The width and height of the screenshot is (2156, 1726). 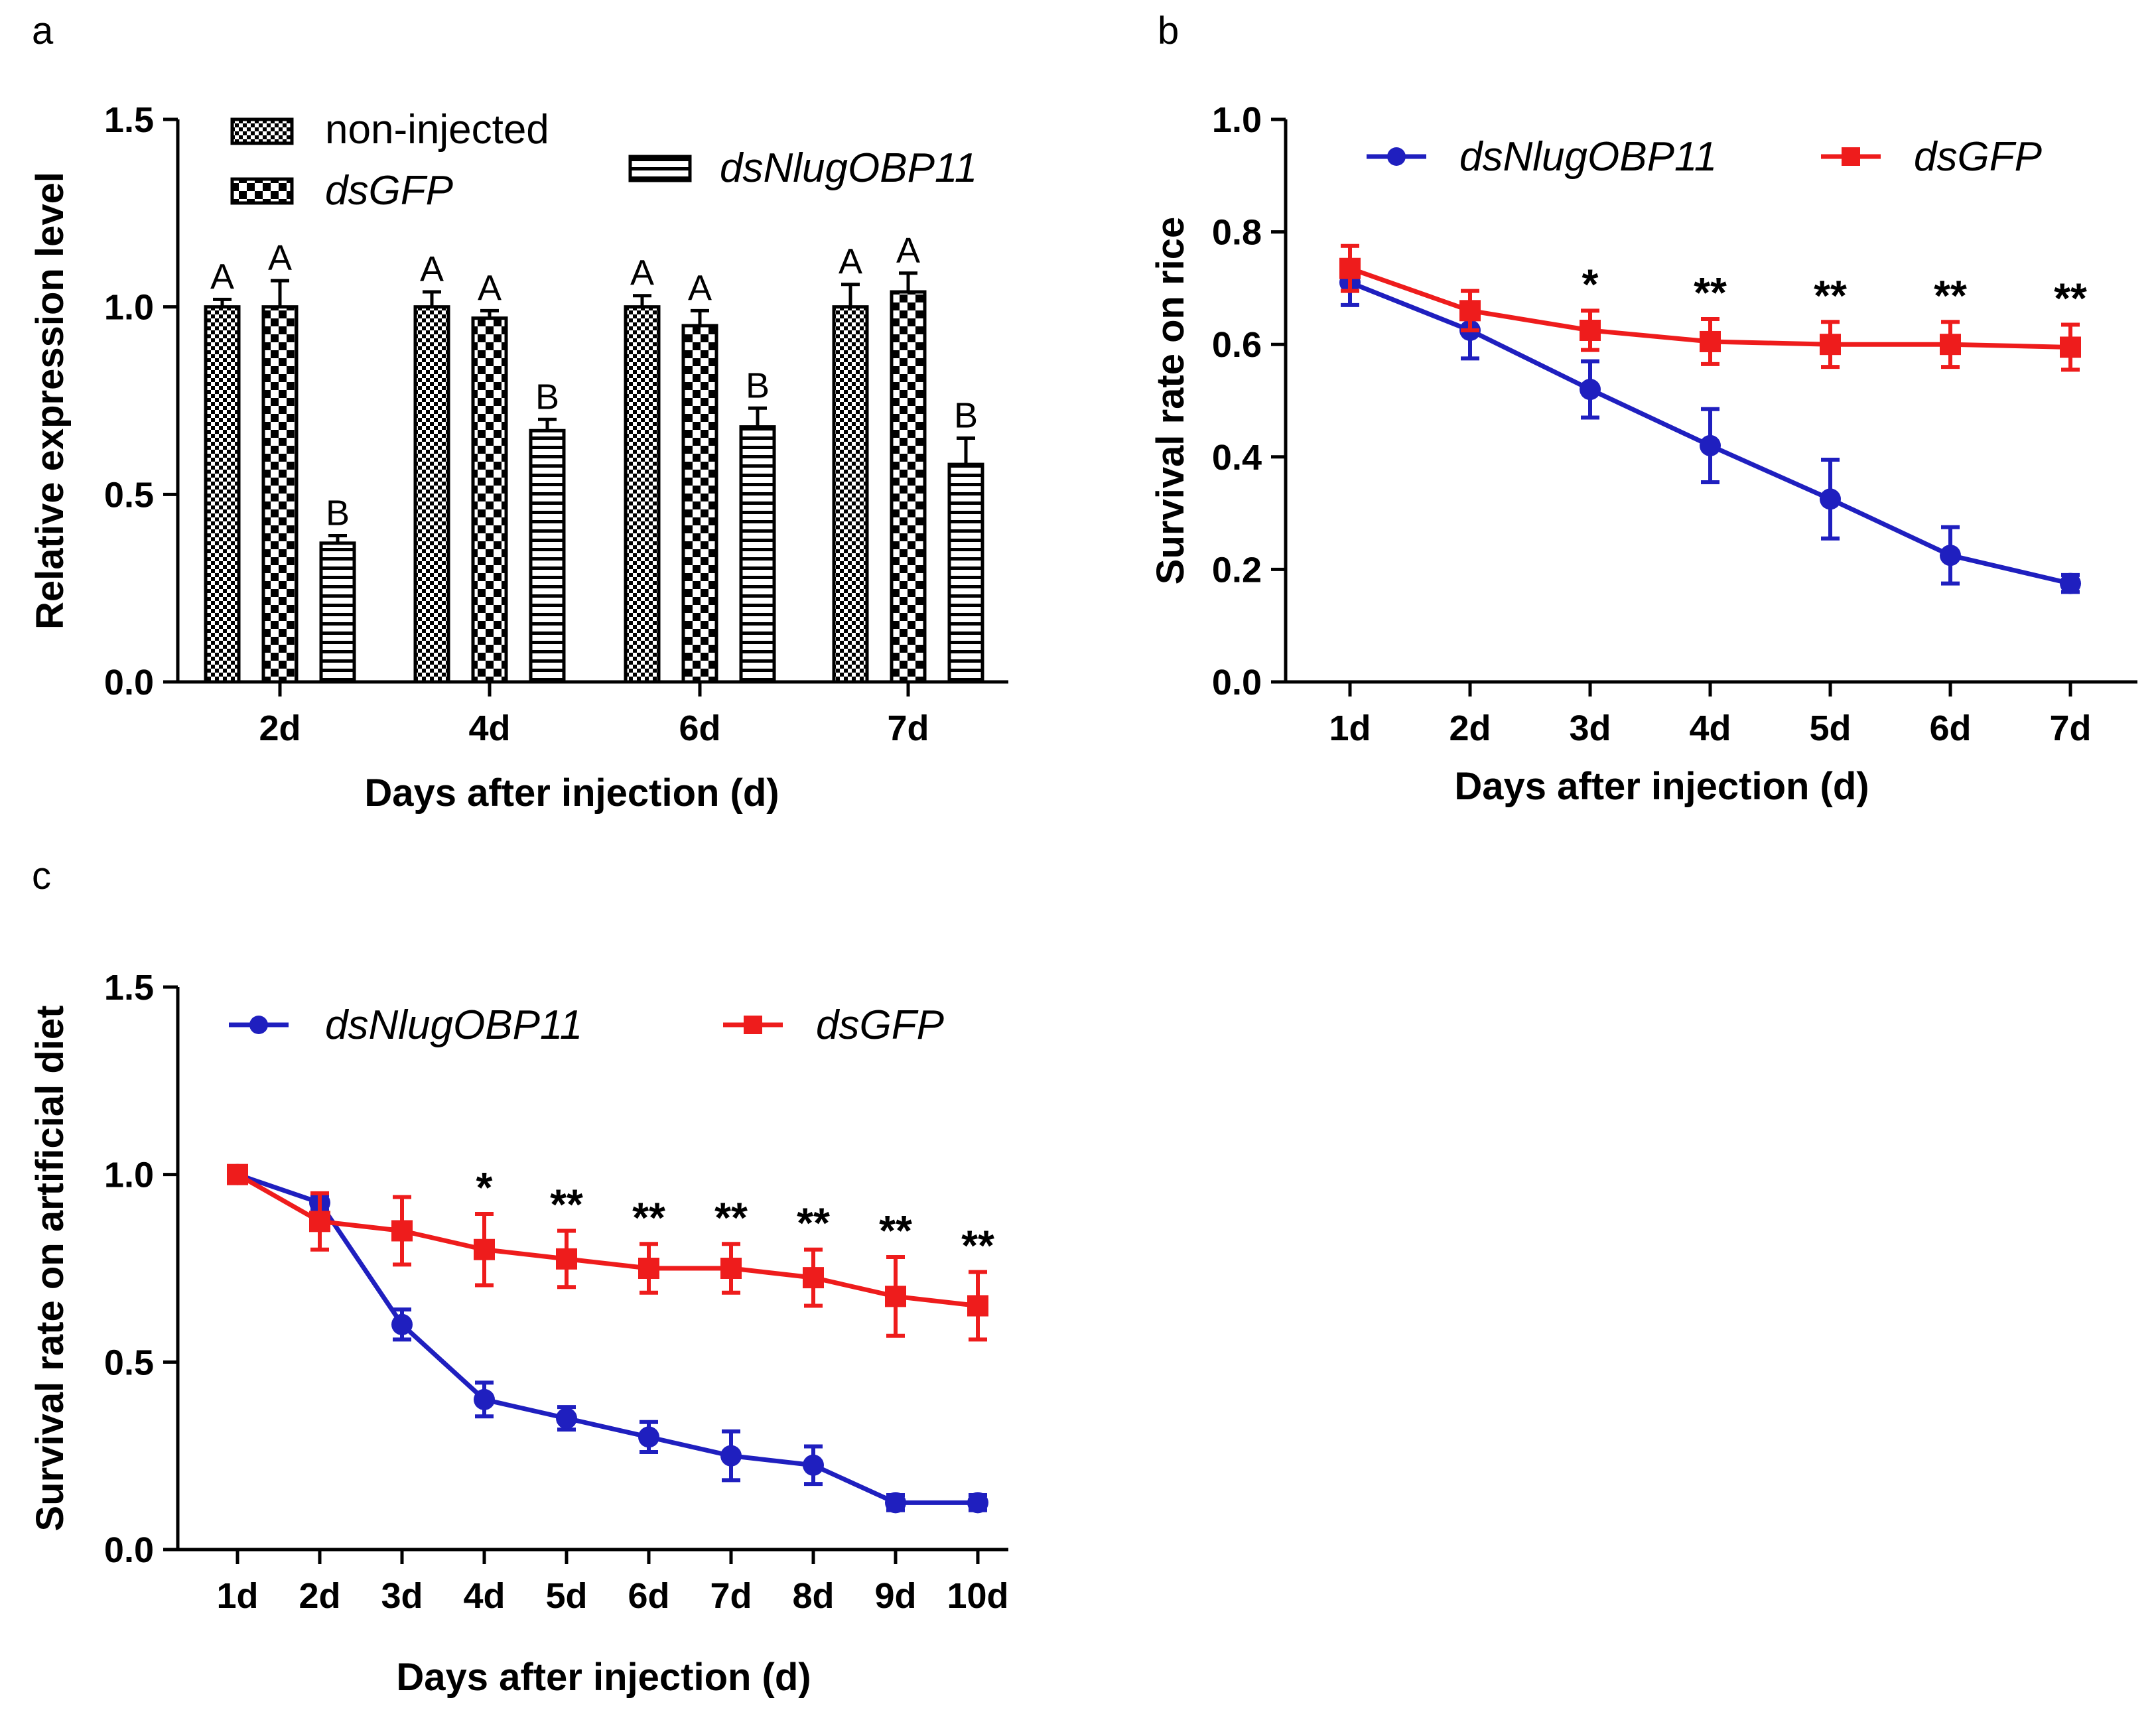 What do you see at coordinates (222, 494) in the screenshot?
I see `panel-a-bar-non-injected-2d` at bounding box center [222, 494].